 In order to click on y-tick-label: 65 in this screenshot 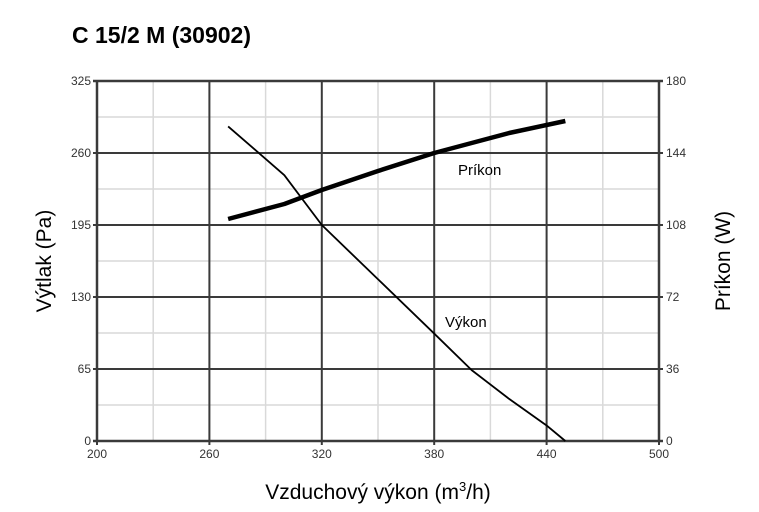, I will do `click(85, 369)`.